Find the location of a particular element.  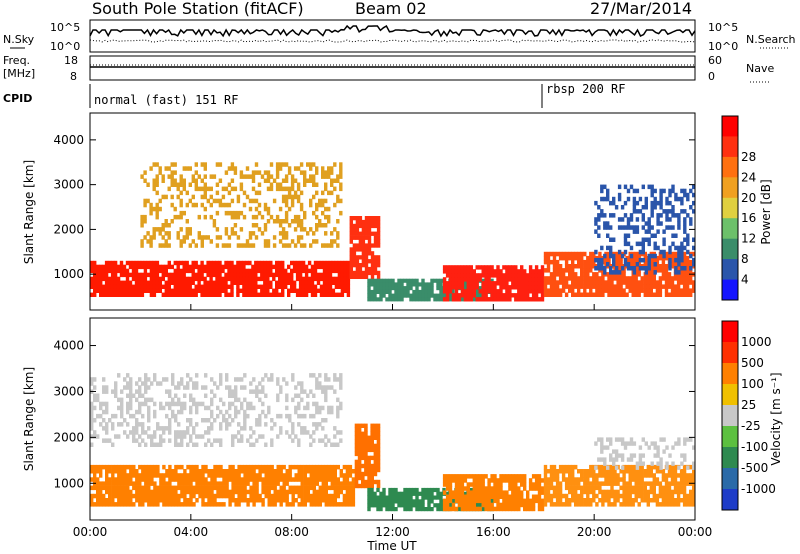

power-colorbar-label: Power [dB] is located at coordinates (766, 211).